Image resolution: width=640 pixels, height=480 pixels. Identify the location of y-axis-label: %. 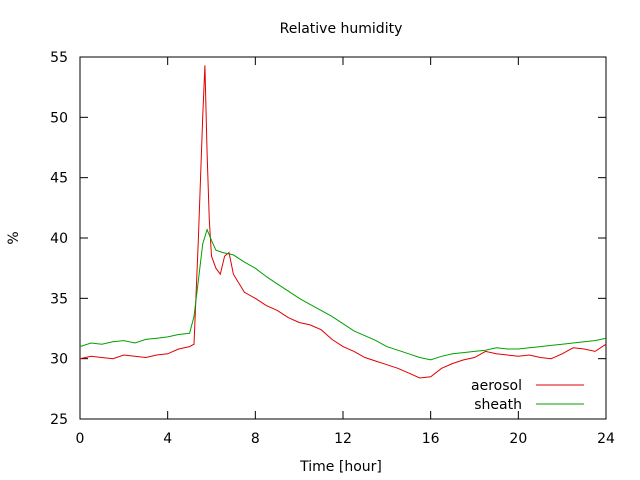
(14, 237).